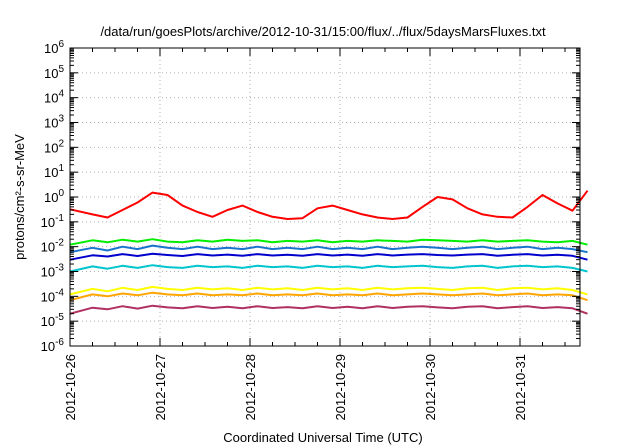 The height and width of the screenshot is (448, 640). What do you see at coordinates (54, 146) in the screenshot?
I see `y-tick-label: 10²` at bounding box center [54, 146].